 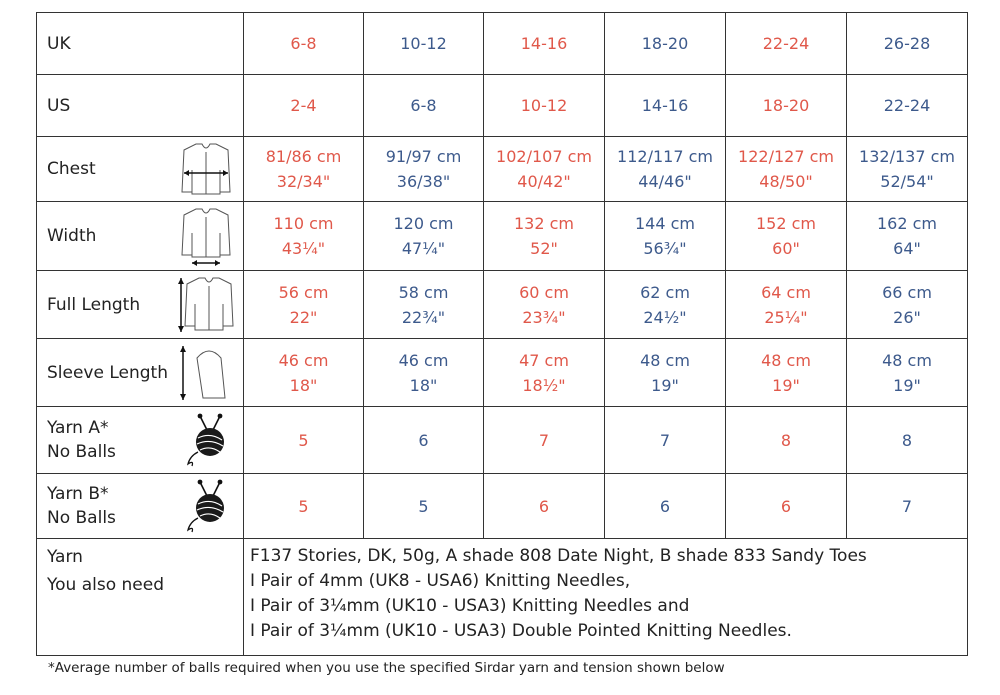 I want to click on width-cell: 152 cm 60", so click(x=786, y=236).